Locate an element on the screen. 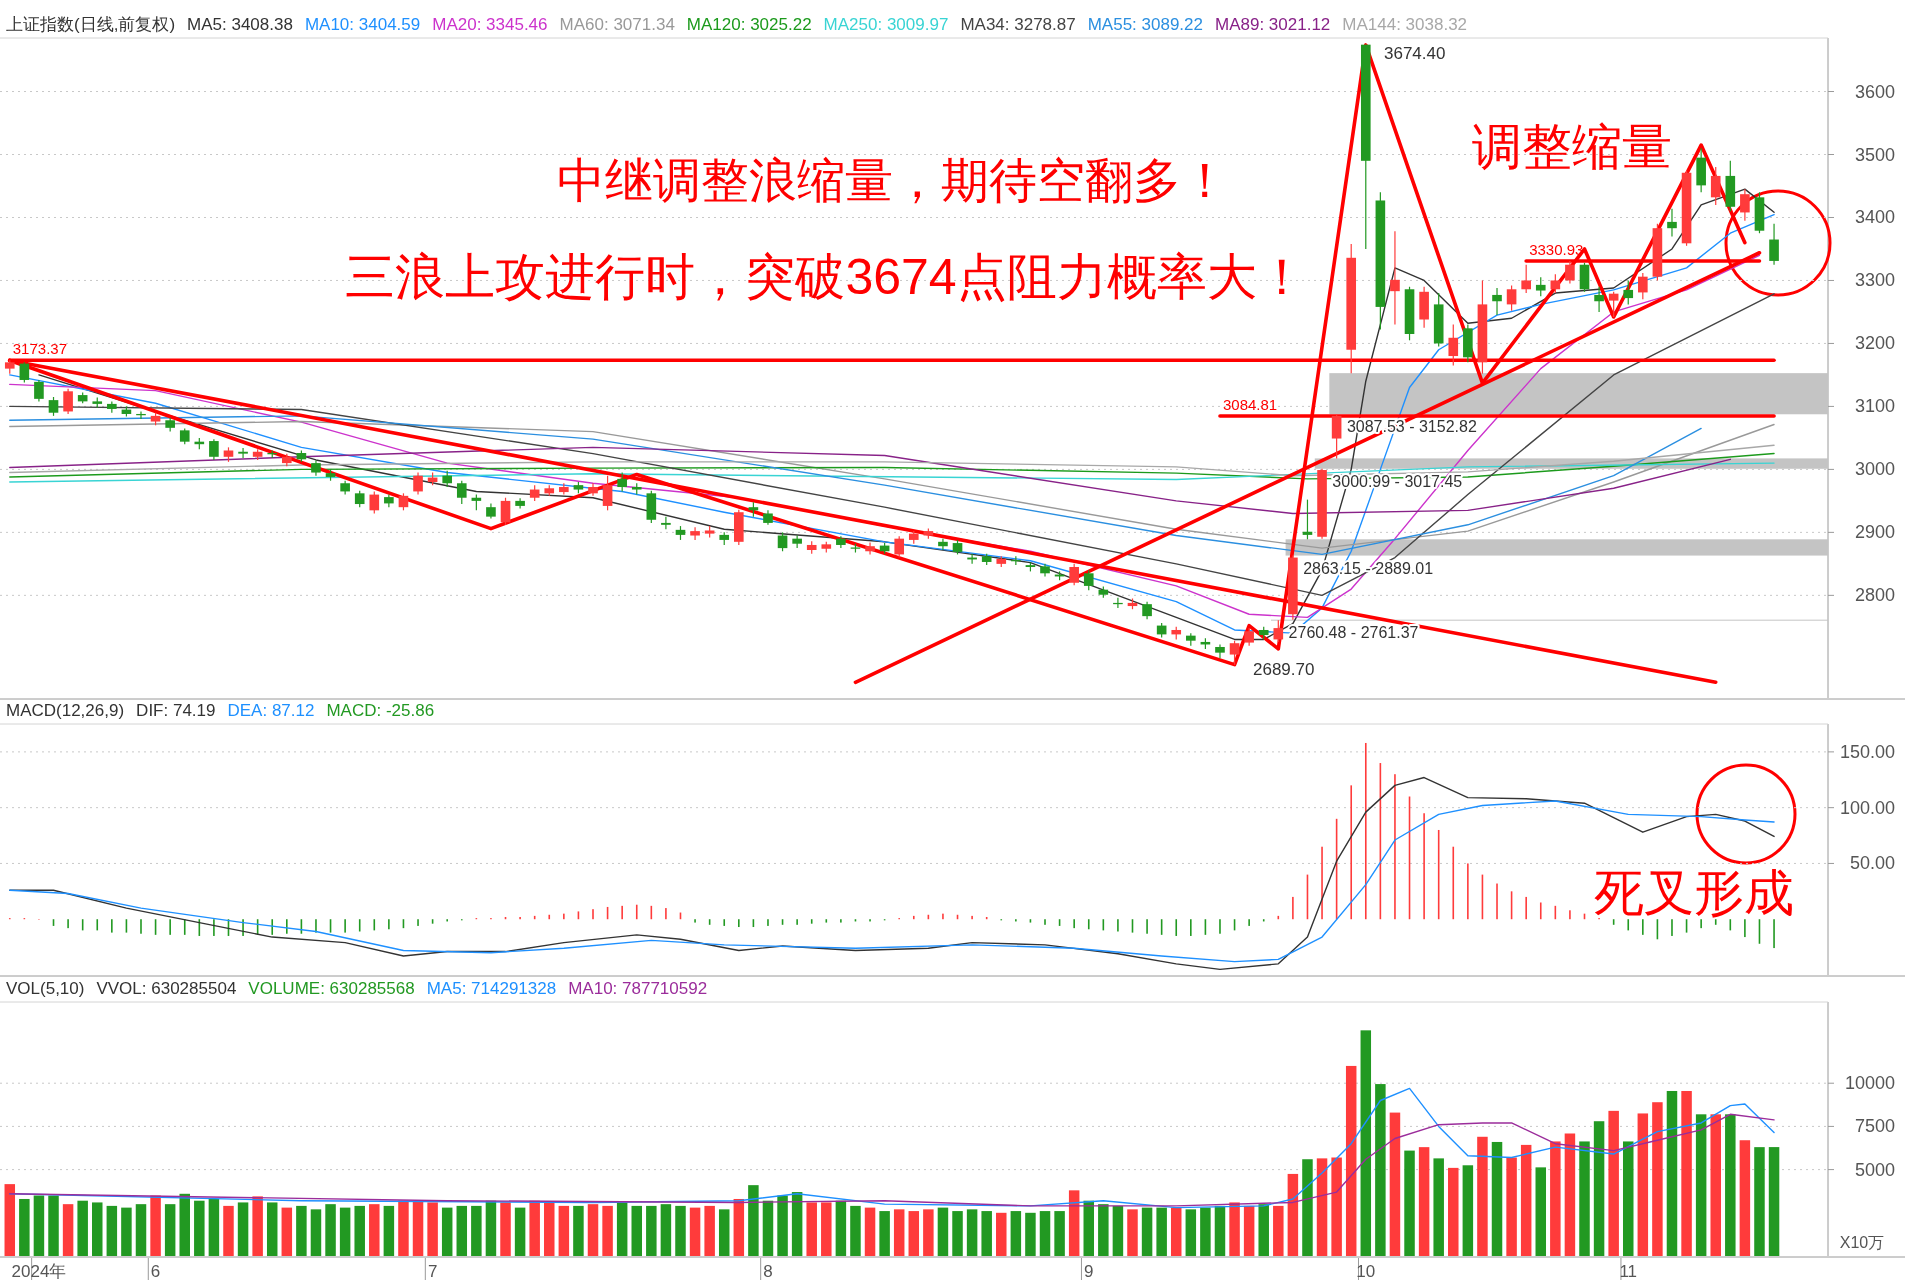 The height and width of the screenshot is (1283, 1905). x-tick-label: 2024年 is located at coordinates (39, 1271).